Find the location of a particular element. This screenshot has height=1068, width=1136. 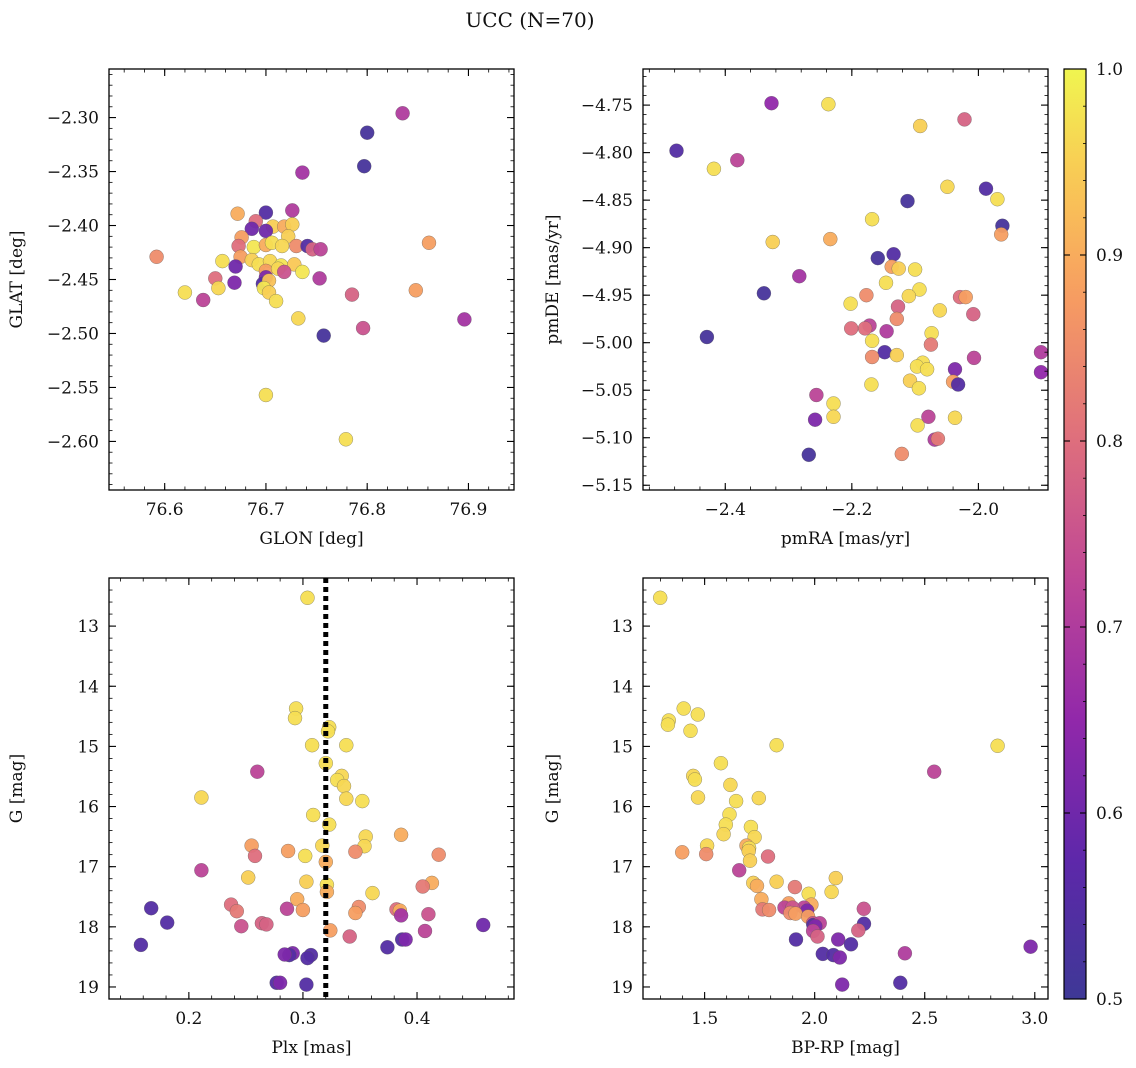

figure-title: UCC (N=70) is located at coordinates (529, 20).